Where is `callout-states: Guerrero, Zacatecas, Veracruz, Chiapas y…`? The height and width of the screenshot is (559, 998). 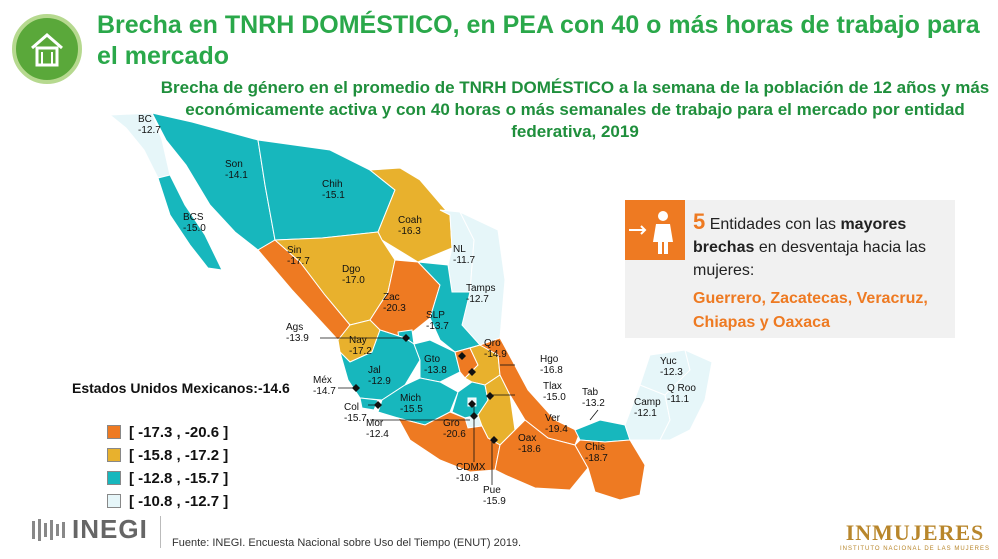 callout-states: Guerrero, Zacatecas, Veracruz, Chiapas y… is located at coordinates (810, 310).